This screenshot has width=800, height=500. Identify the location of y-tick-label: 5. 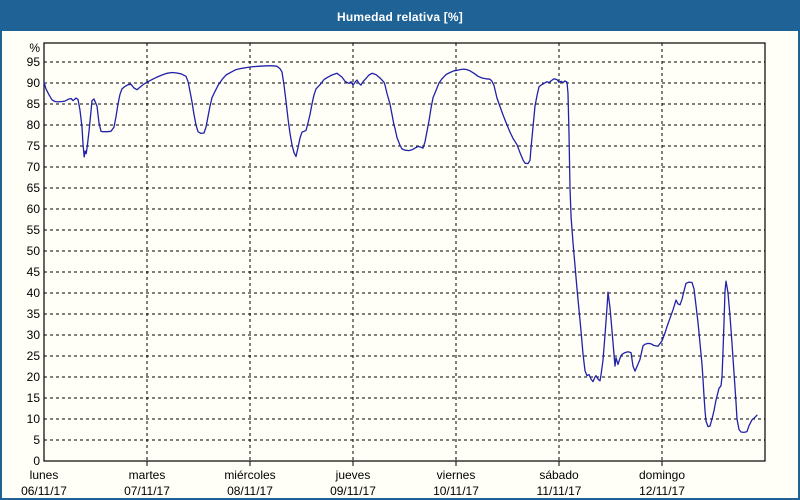
(36, 440).